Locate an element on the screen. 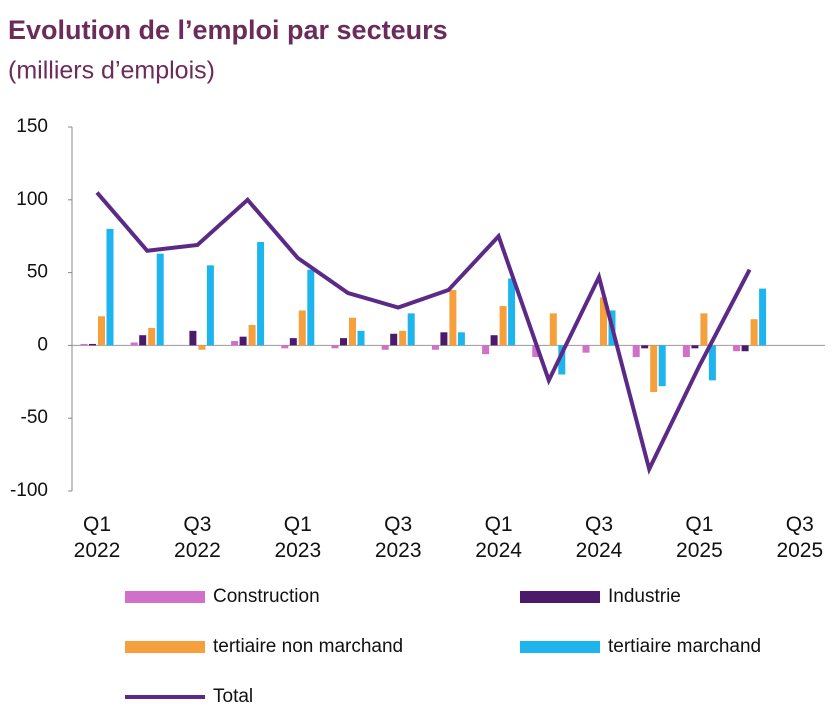 This screenshot has width=832, height=708. x-tick-label: Q1 2025 is located at coordinates (699, 537).